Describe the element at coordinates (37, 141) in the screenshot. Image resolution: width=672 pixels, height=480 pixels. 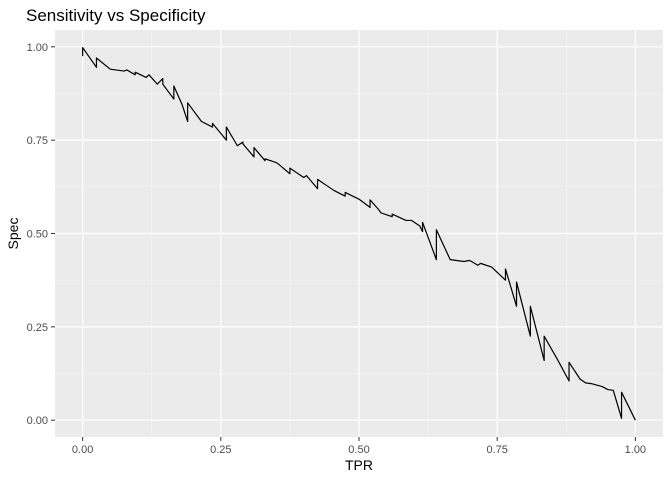
I see `y-tick-label: 0.75` at that location.